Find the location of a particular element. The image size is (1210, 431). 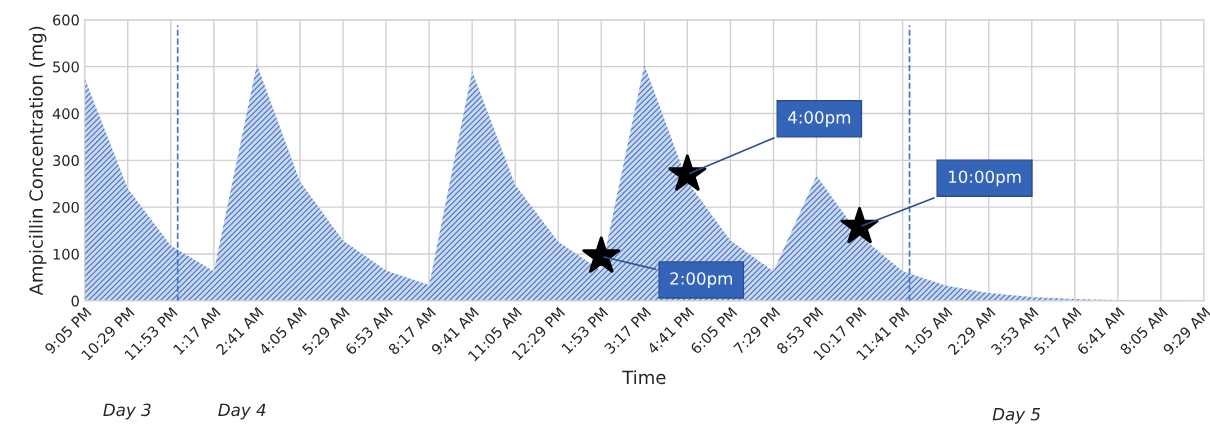

y-tick-label: 300 is located at coordinates (66, 161).